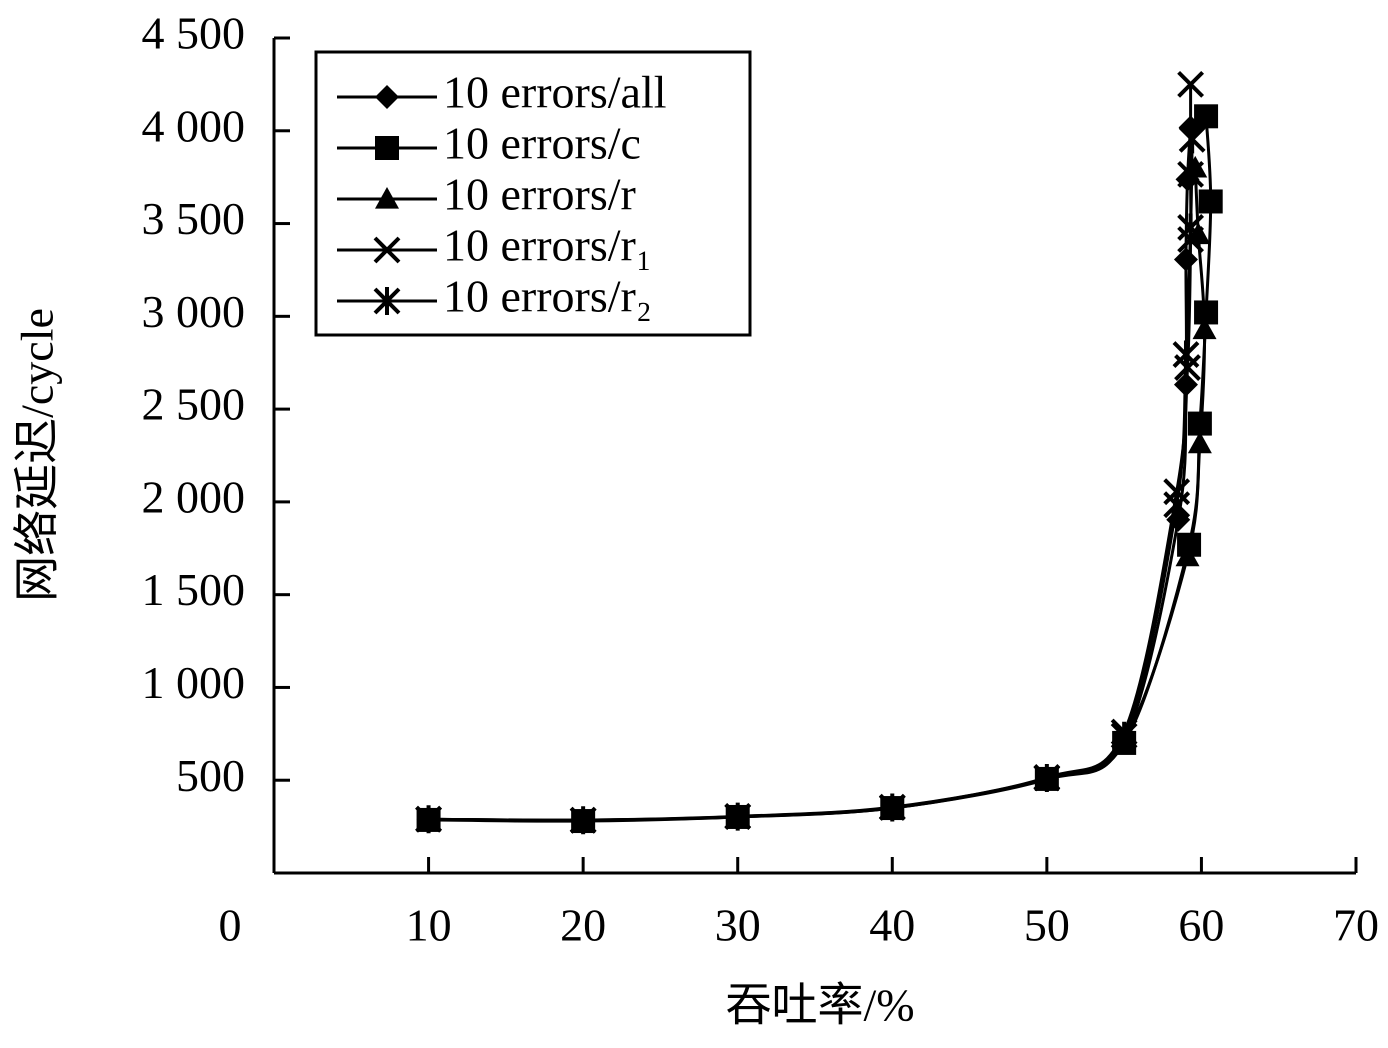 This screenshot has height=1048, width=1388. Describe the element at coordinates (194, 218) in the screenshot. I see `y-tick-label: 3 500` at that location.